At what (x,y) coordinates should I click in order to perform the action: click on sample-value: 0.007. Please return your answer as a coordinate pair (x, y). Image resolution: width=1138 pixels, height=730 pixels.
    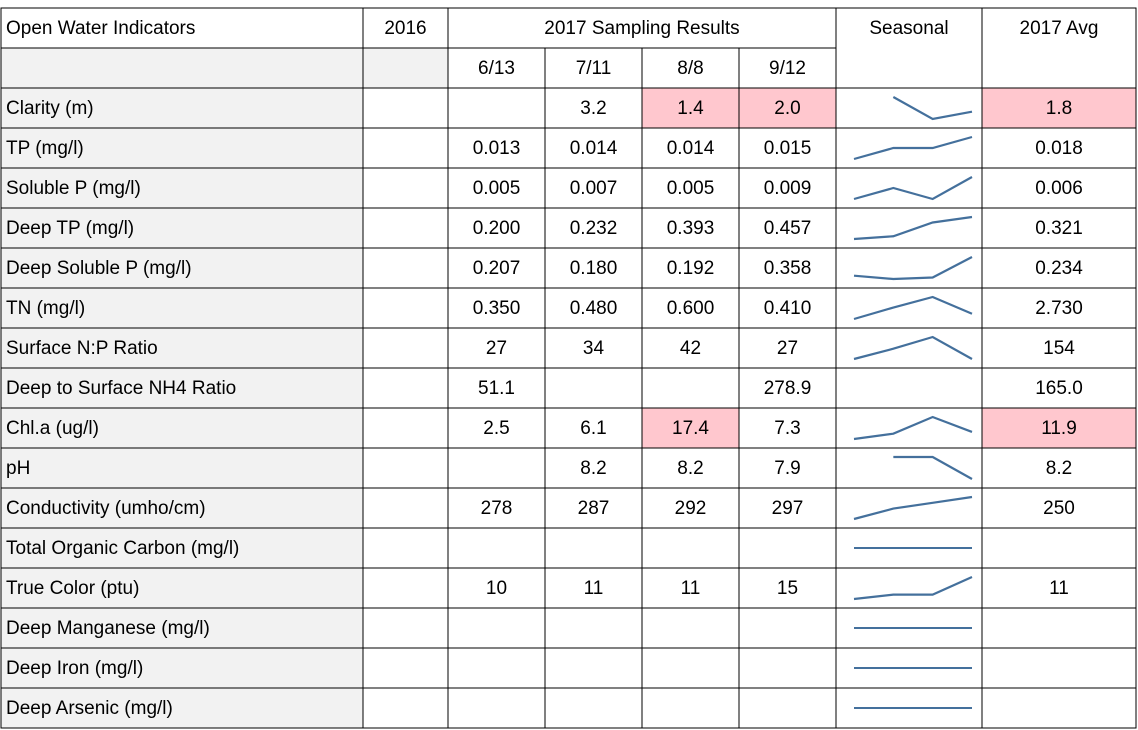
    Looking at the image, I should click on (594, 188).